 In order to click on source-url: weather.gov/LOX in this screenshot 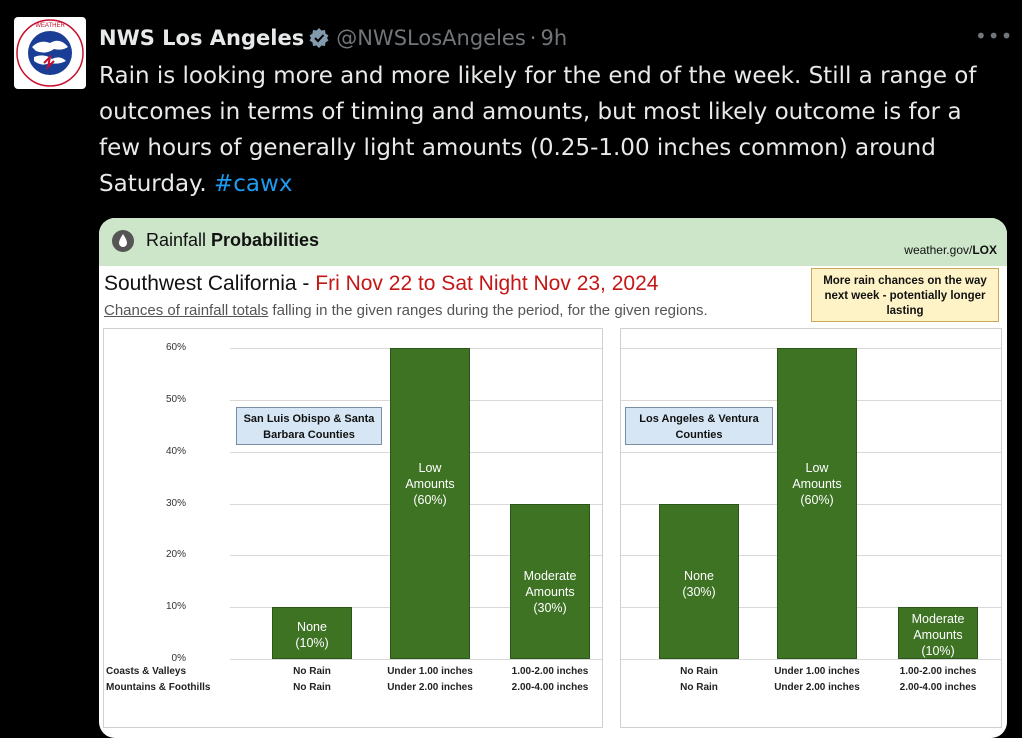, I will do `click(950, 250)`.